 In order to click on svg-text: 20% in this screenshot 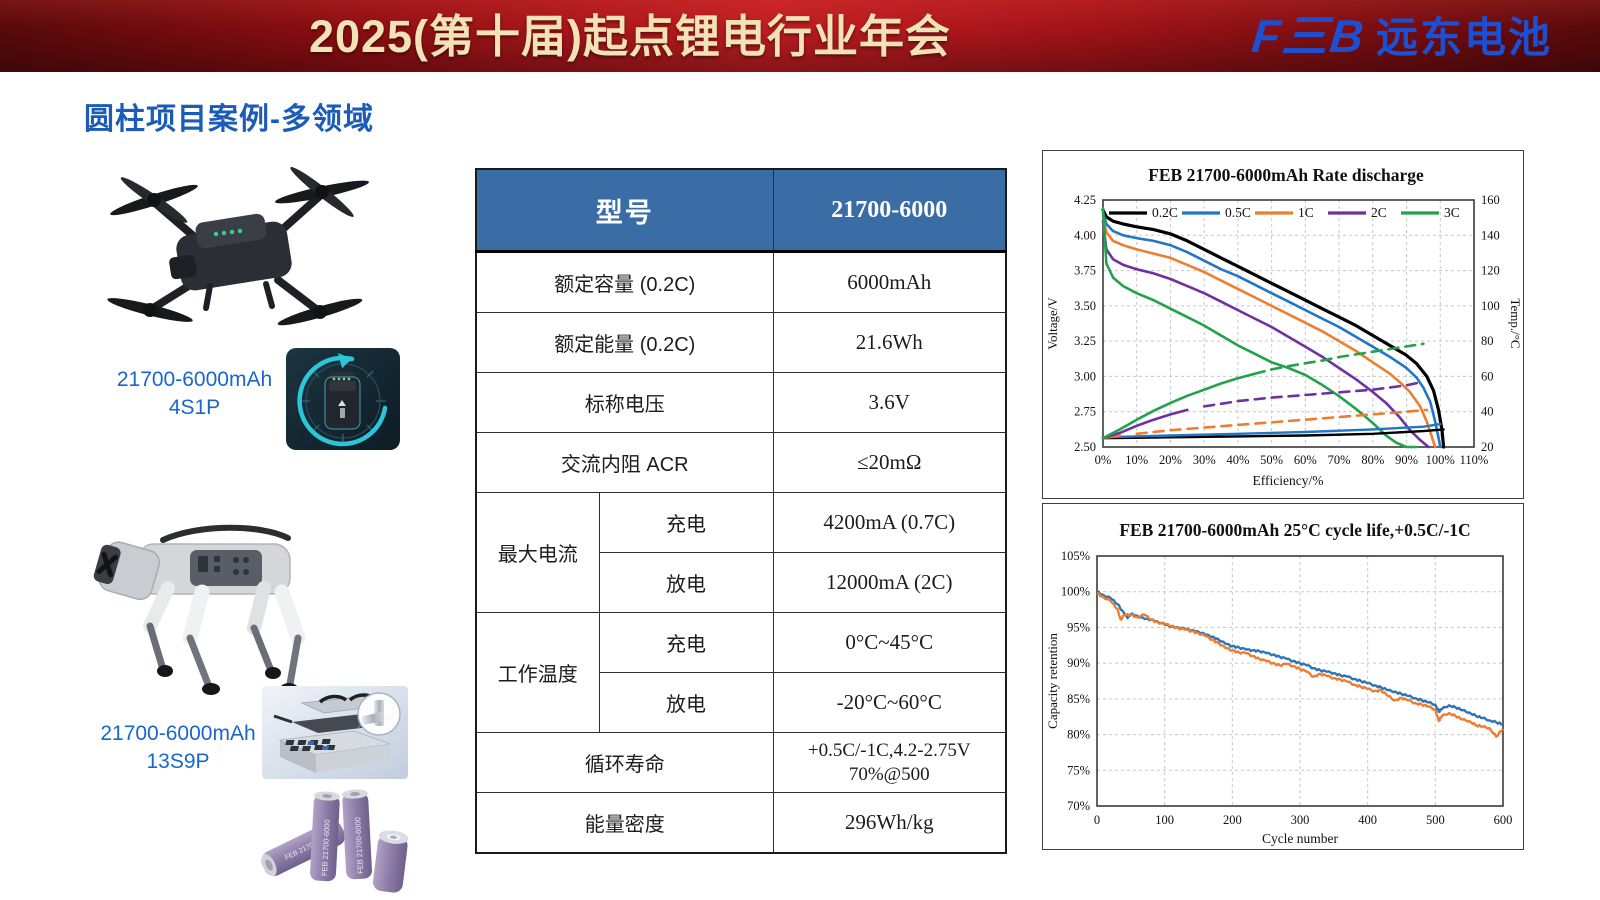, I will do `click(1170, 460)`.